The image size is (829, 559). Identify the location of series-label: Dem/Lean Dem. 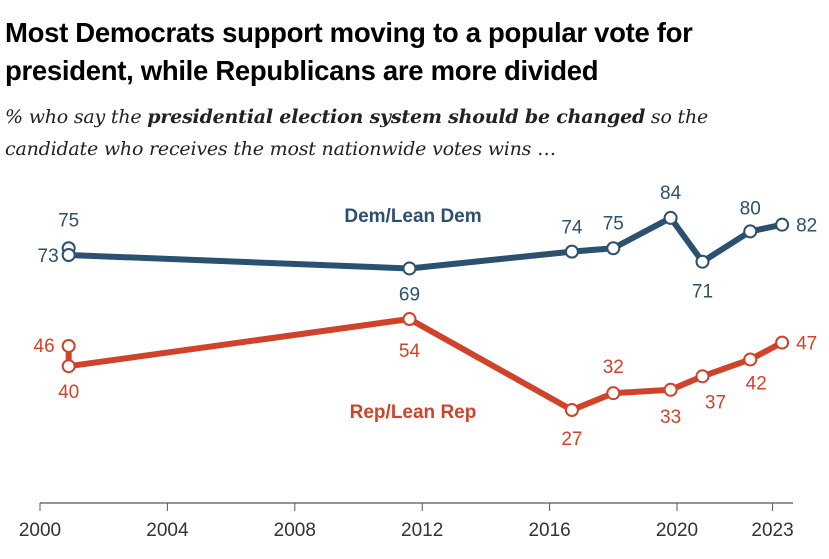
(412, 216).